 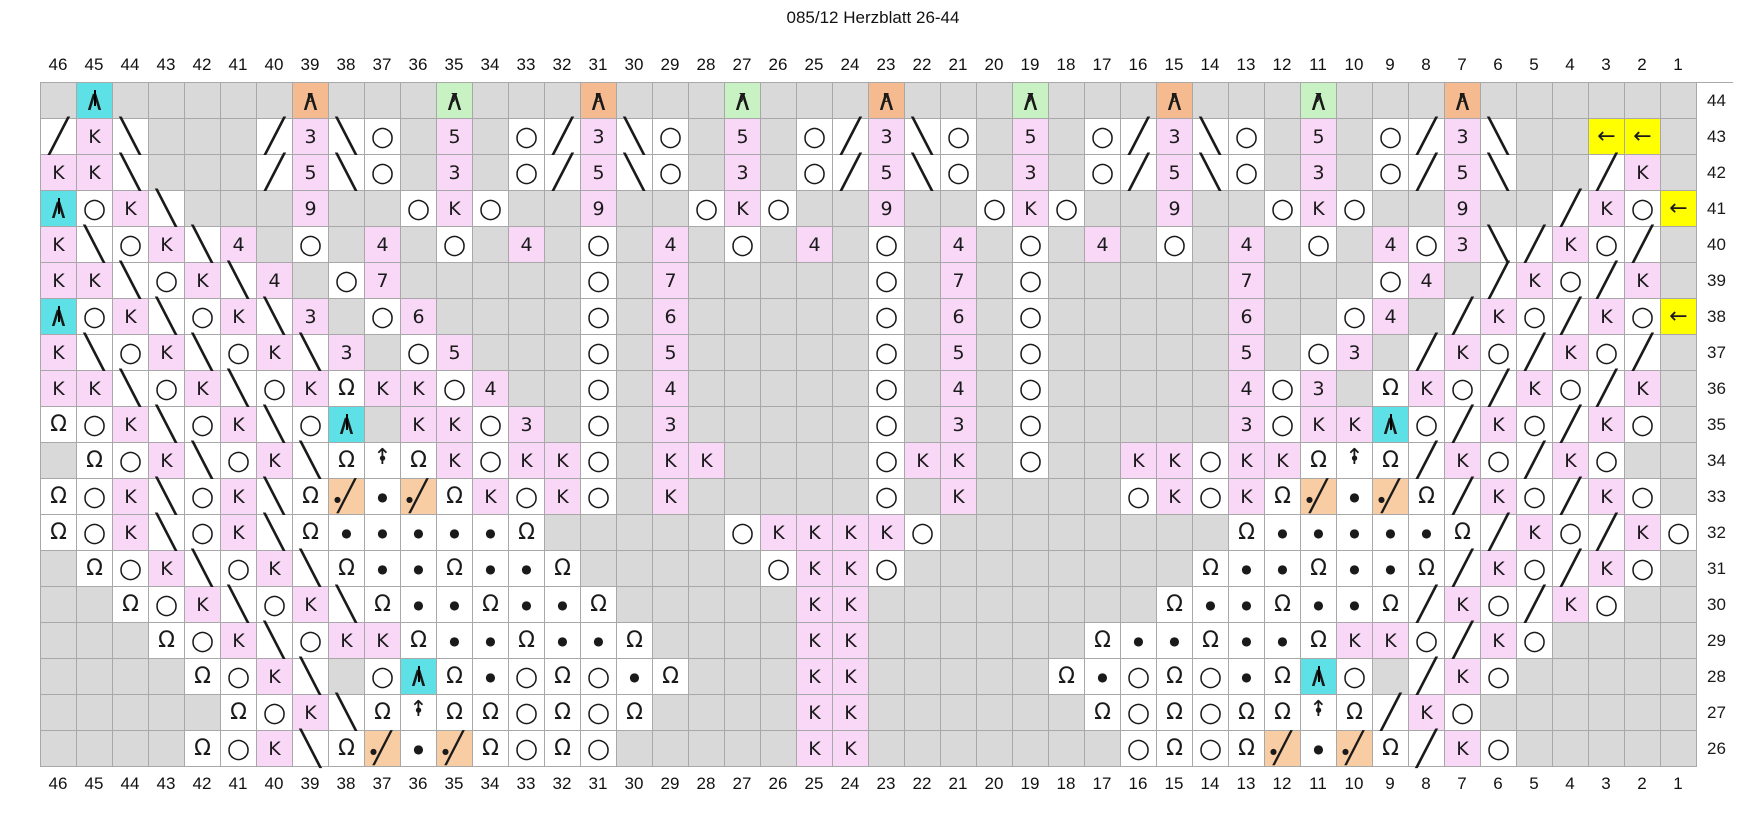 I want to click on row-label: 37, so click(x=1715, y=353).